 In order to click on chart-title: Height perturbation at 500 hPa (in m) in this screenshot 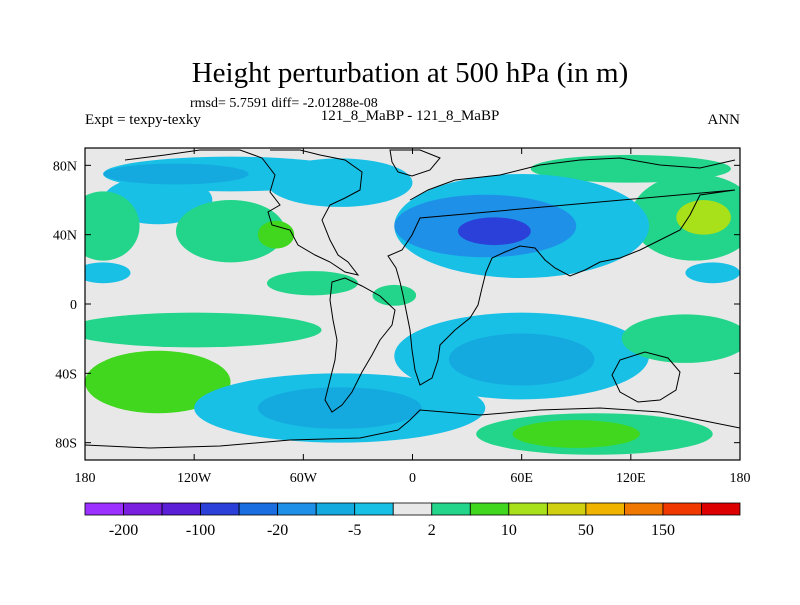, I will do `click(410, 73)`.